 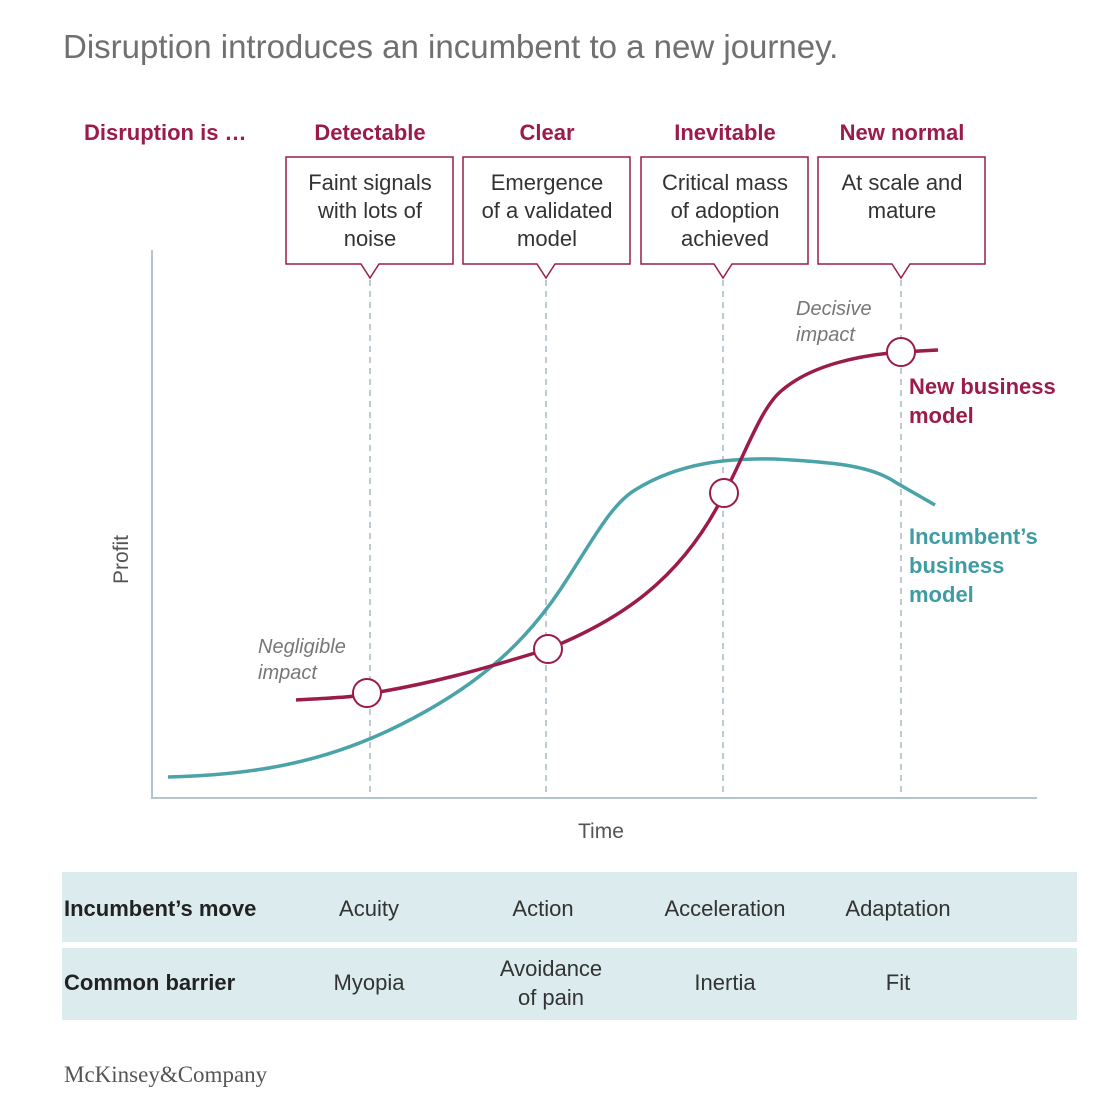 I want to click on incumbent-model-label: Incumbent’s business model, so click(x=973, y=565).